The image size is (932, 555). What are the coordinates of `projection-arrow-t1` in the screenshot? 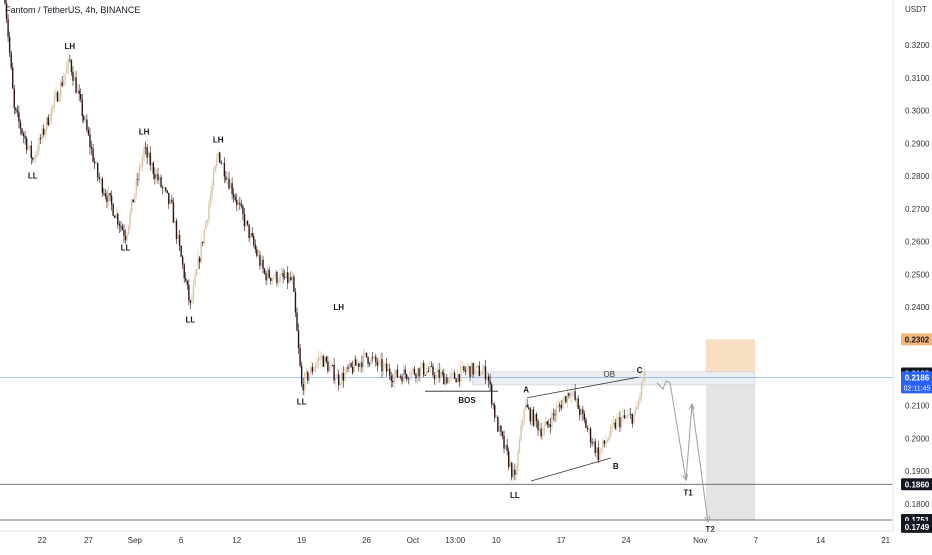 It's located at (678, 431).